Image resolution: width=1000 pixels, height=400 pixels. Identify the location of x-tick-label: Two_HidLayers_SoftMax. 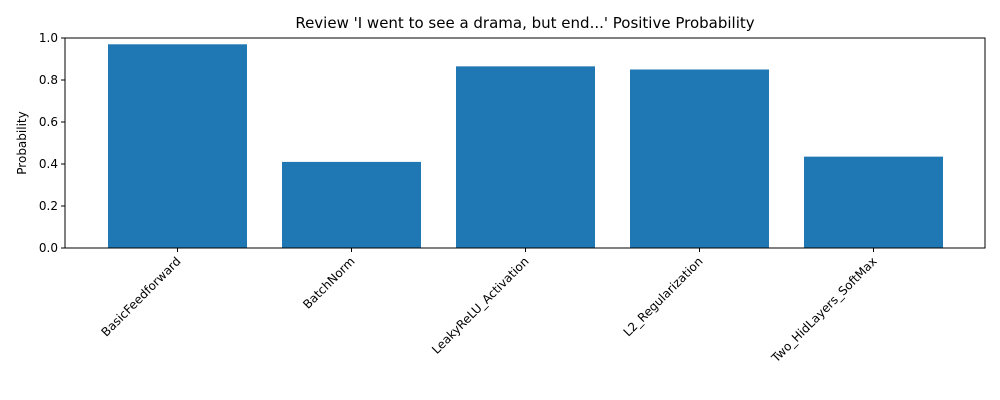
(823, 309).